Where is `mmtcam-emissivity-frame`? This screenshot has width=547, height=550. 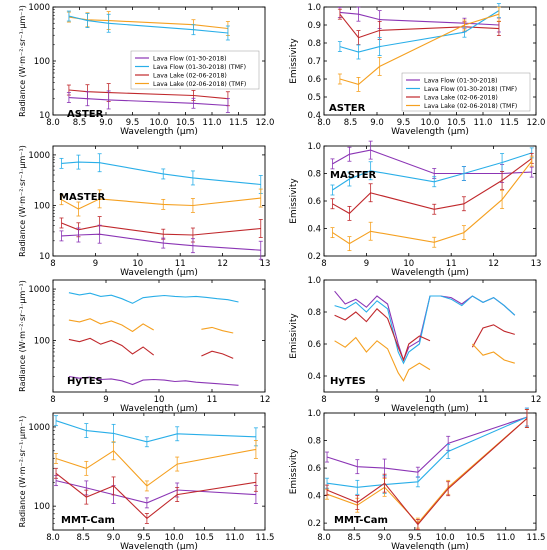 mmtcam-emissivity-frame is located at coordinates (430, 471).